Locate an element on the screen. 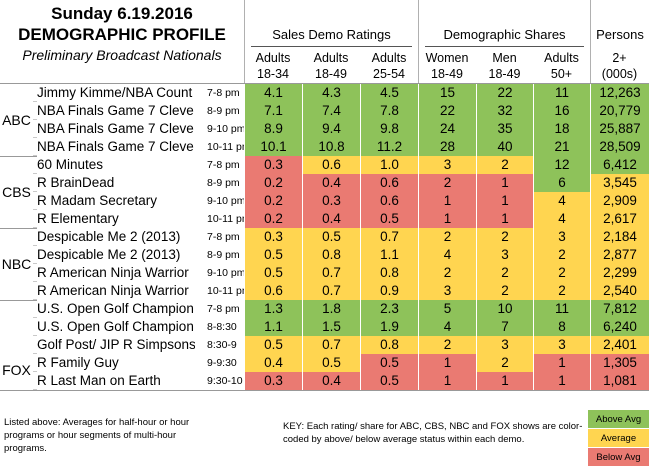 This screenshot has width=649, height=467. rating-cell: 1.5 is located at coordinates (331, 327).